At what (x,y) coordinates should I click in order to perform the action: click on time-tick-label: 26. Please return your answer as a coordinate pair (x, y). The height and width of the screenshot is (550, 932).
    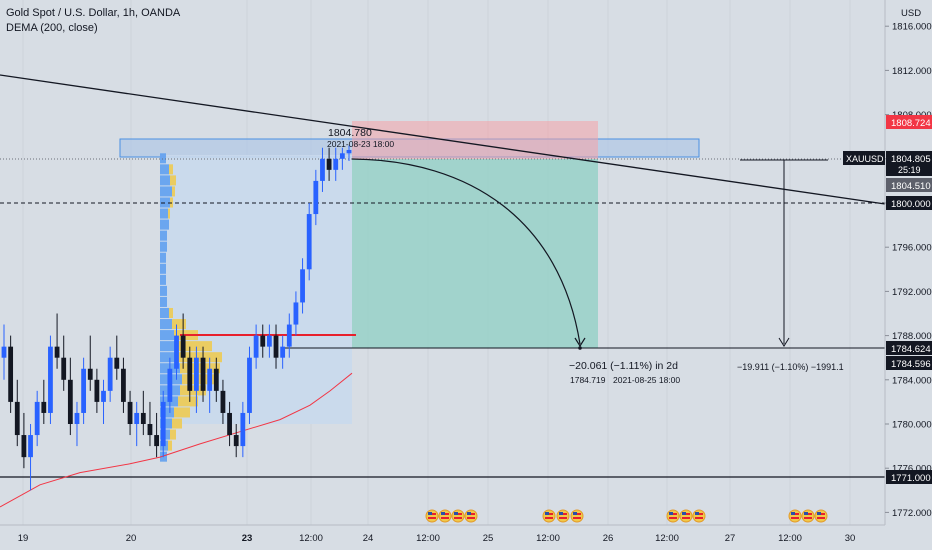
    Looking at the image, I should click on (608, 538).